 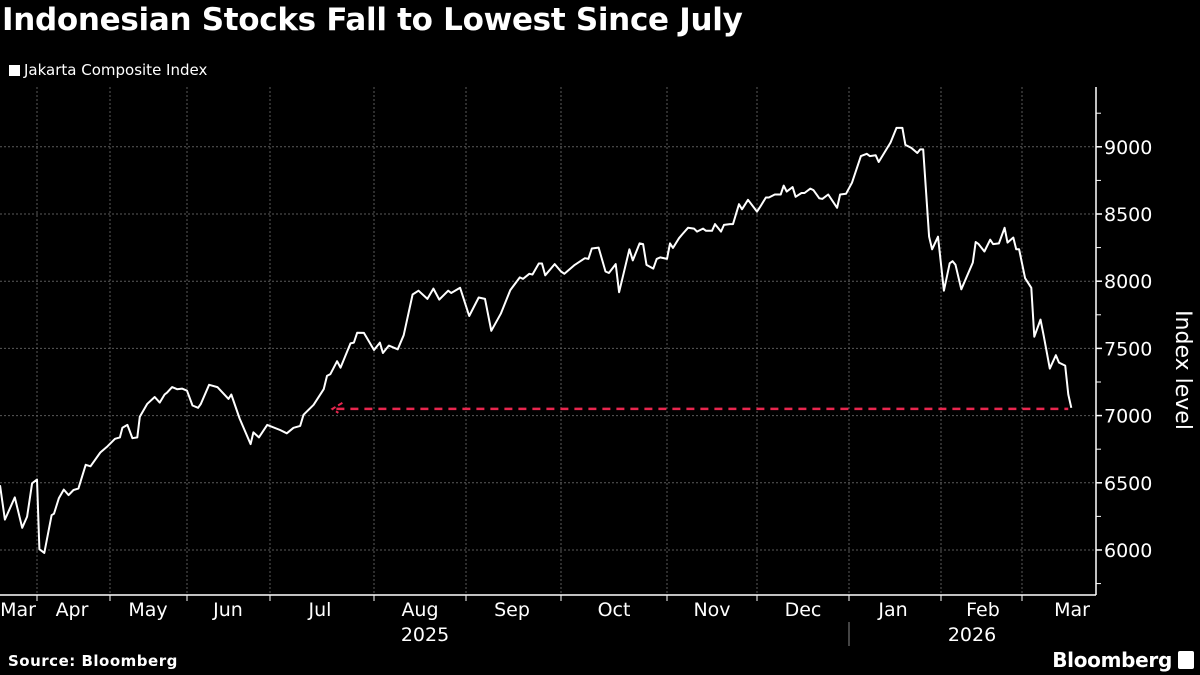 I want to click on brand-name: Bloomberg, so click(x=1112, y=660).